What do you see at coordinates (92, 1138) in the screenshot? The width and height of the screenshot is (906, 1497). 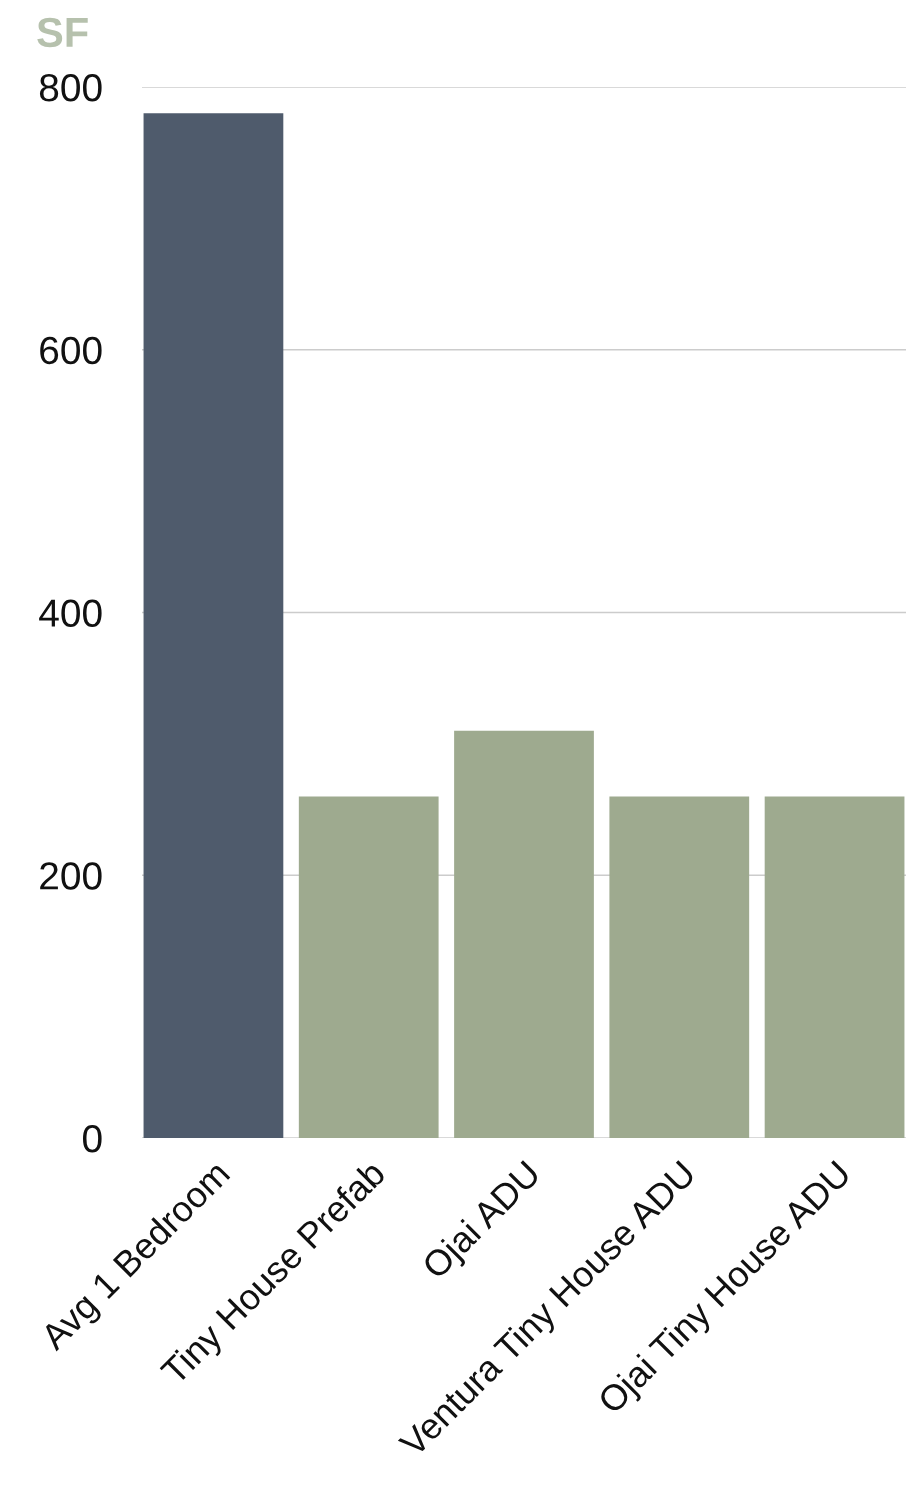 I see `y-tick-label: 0` at bounding box center [92, 1138].